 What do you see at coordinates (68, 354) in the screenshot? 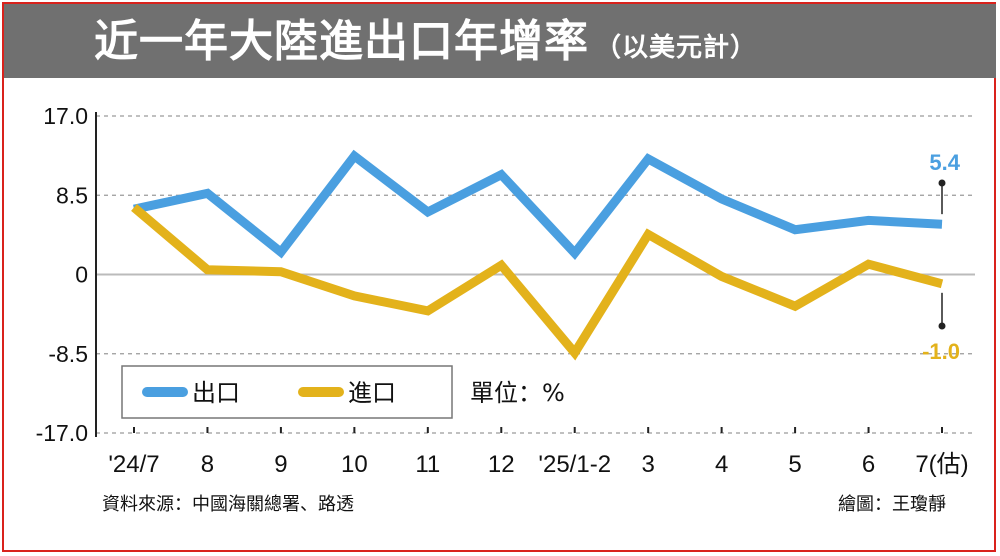
I see `y-tick-label-3: -8.5` at bounding box center [68, 354].